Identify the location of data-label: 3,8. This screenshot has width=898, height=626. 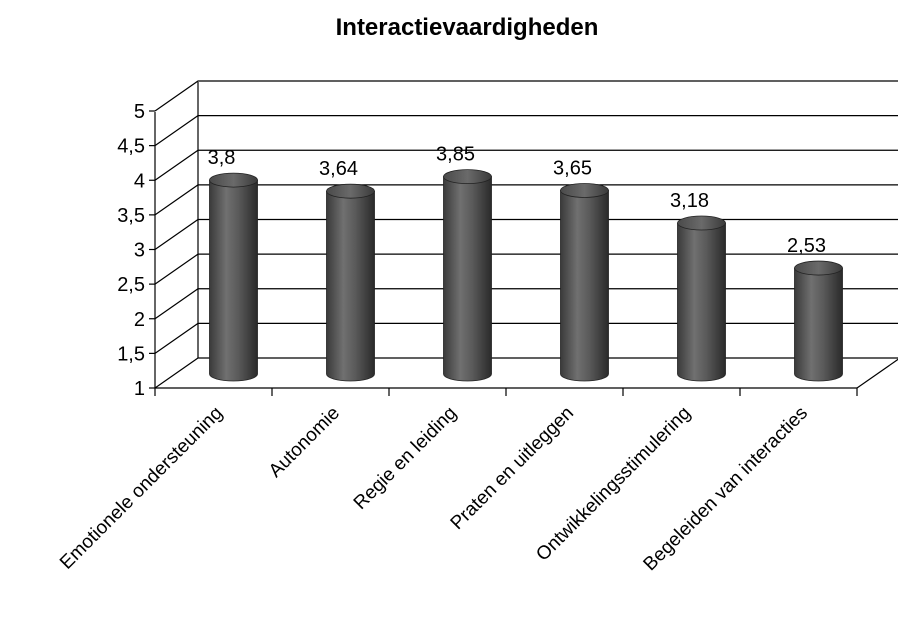
(222, 158).